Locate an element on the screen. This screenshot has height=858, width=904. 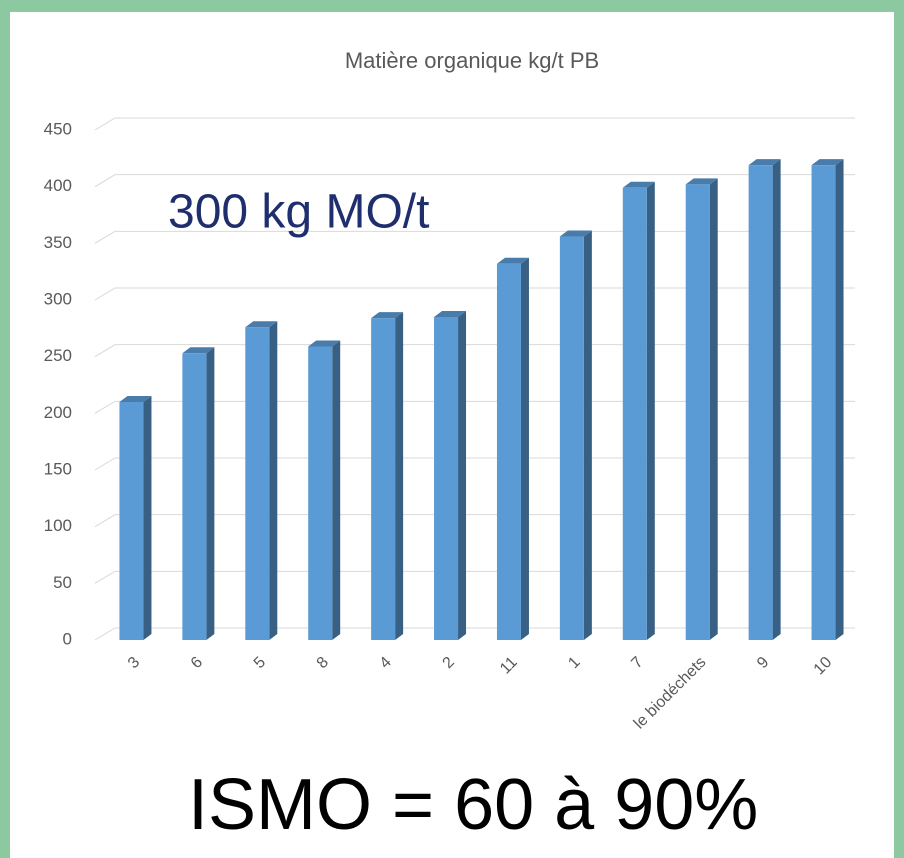
chart-title: Matière organique kg/t PB is located at coordinates (472, 60).